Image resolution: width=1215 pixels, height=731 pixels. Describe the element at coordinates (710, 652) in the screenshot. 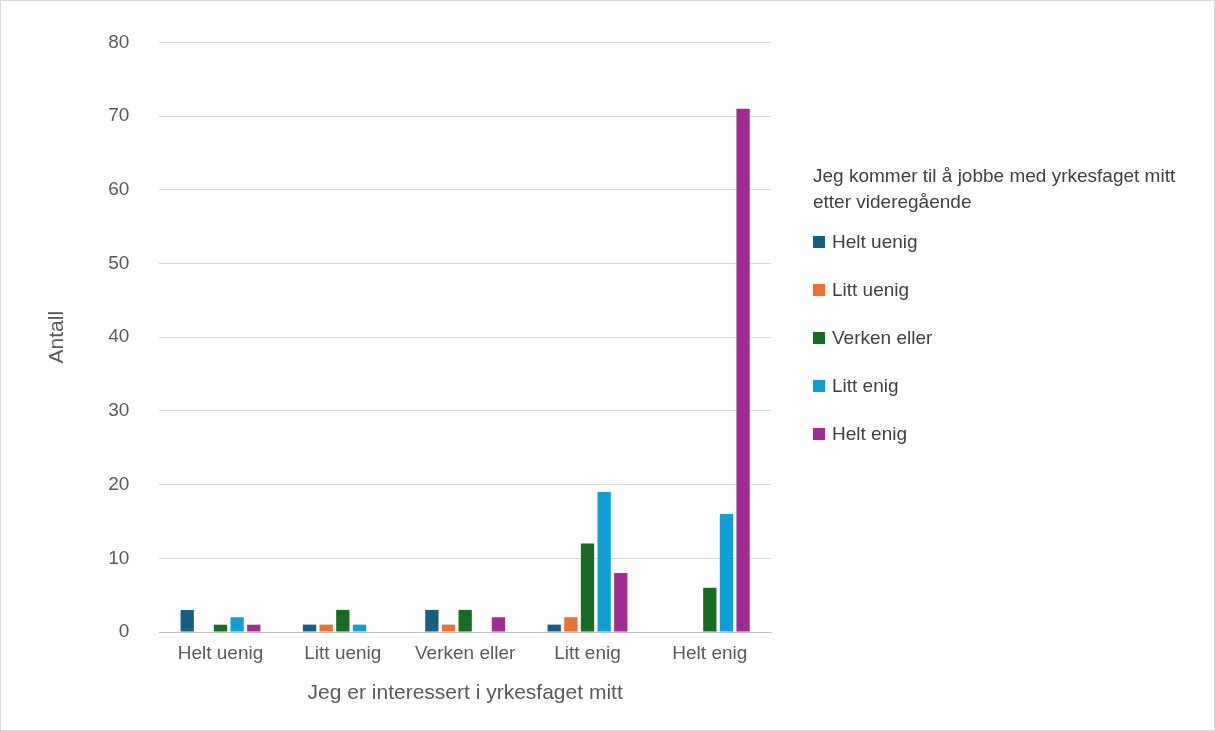

I see `x-tick-label: Helt enig` at that location.